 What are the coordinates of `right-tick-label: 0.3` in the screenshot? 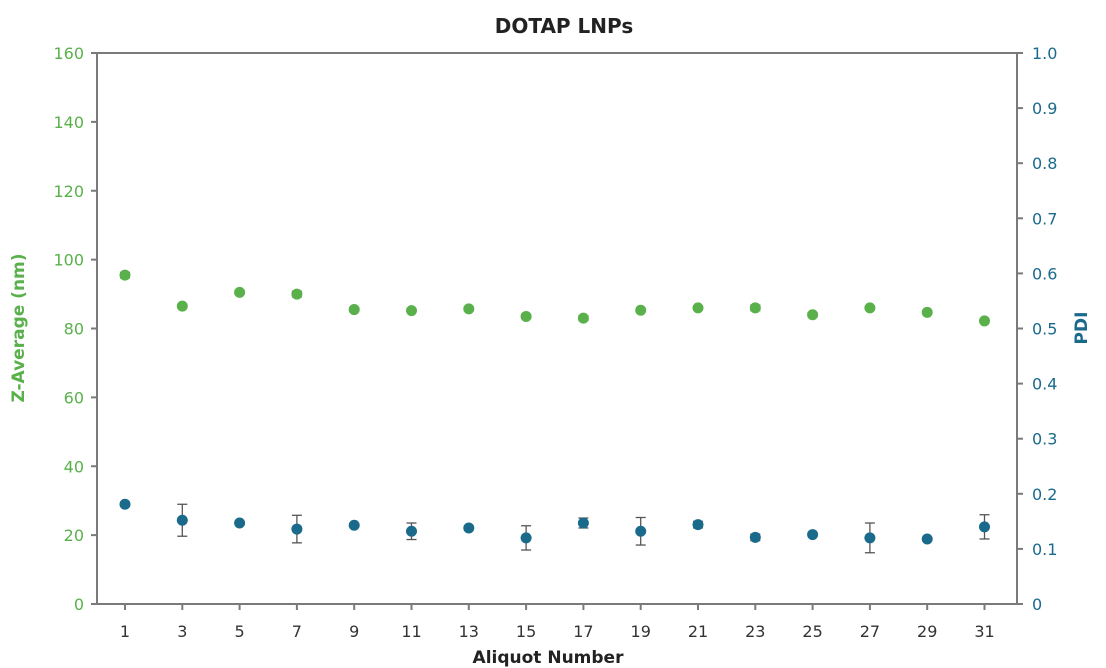 It's located at (1044, 439).